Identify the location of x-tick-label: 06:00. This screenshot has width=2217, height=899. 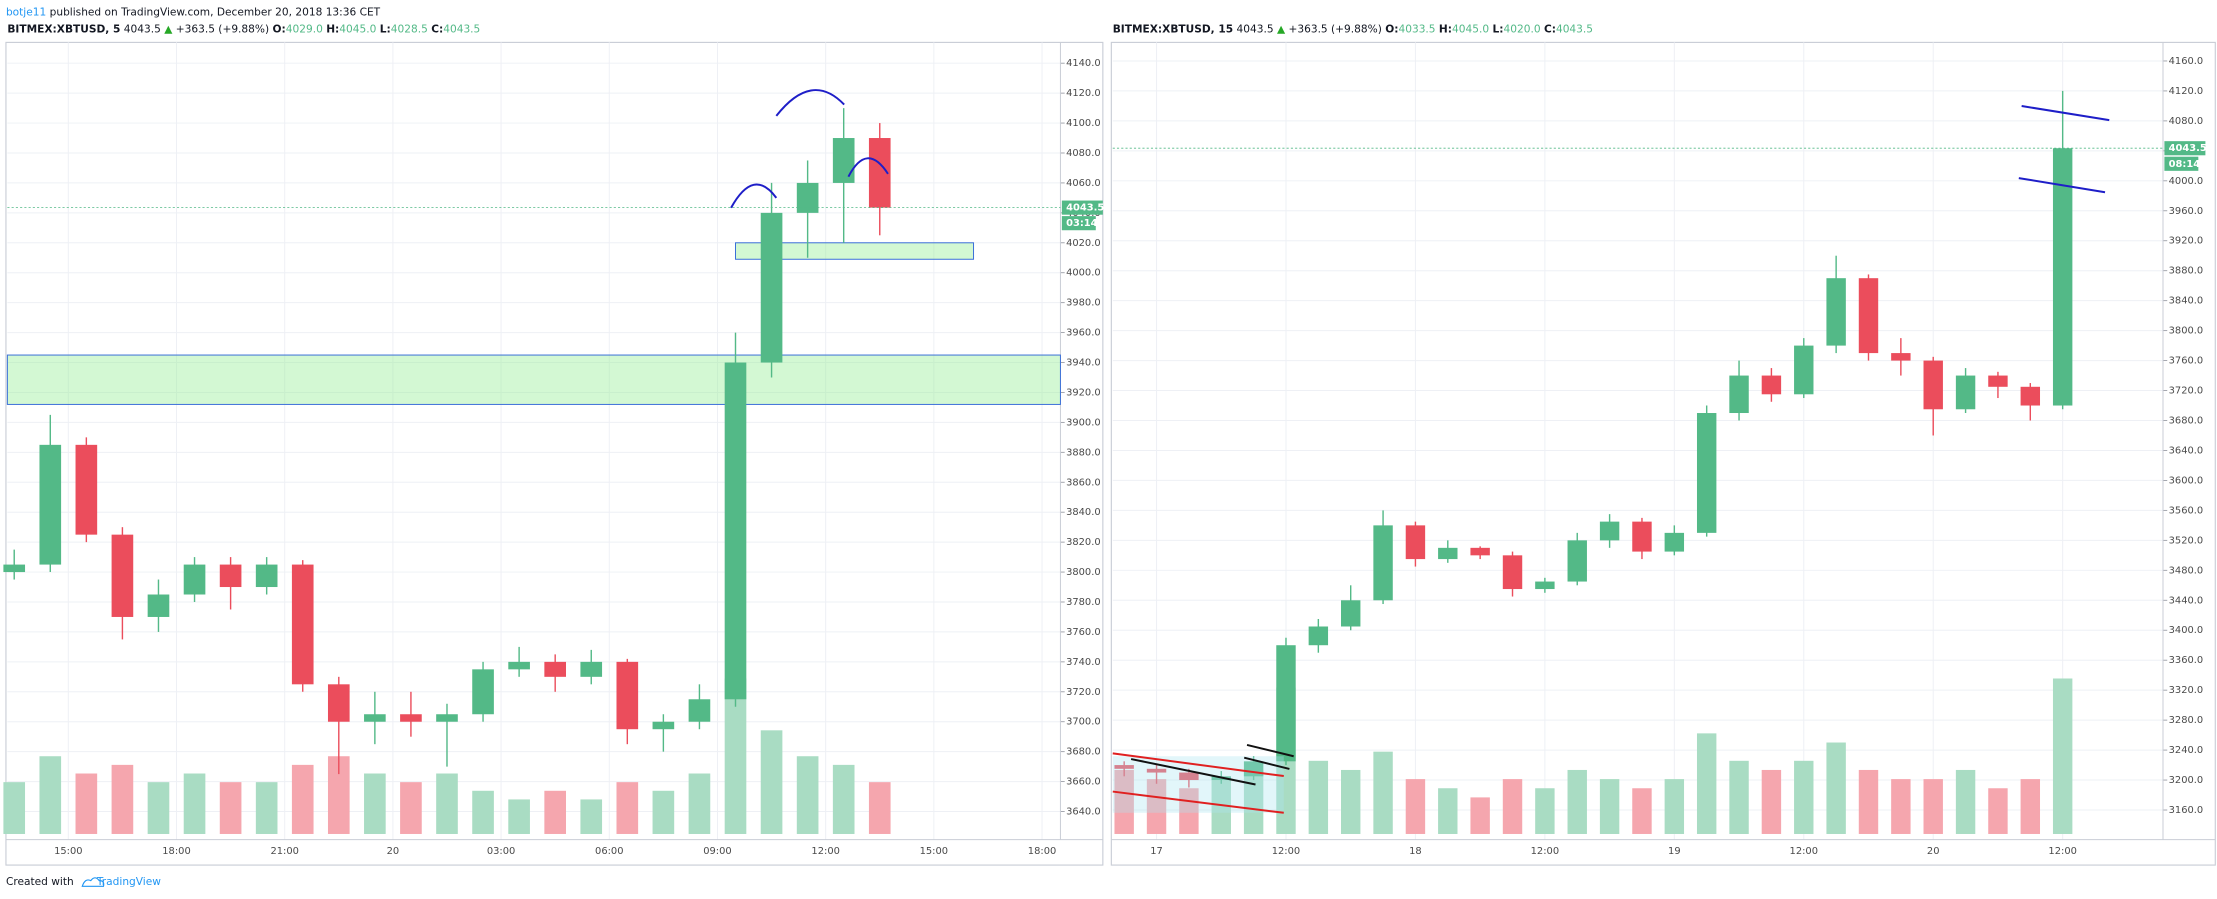
(609, 851).